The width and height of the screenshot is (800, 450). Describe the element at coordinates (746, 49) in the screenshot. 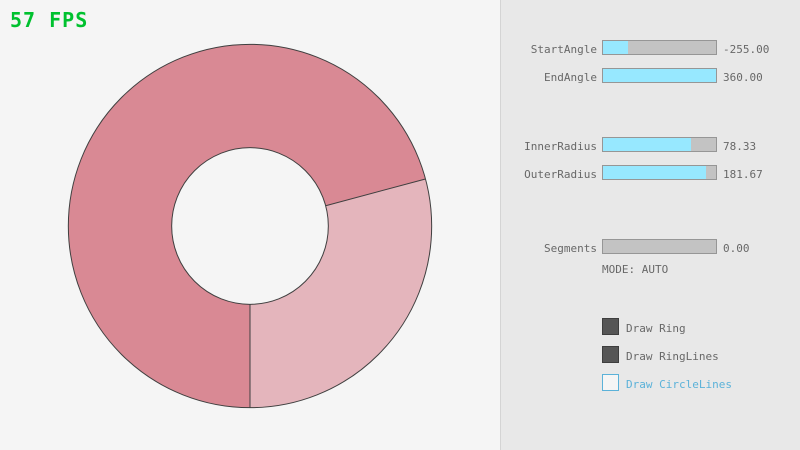

I see `start-angle-value: -255.00` at that location.